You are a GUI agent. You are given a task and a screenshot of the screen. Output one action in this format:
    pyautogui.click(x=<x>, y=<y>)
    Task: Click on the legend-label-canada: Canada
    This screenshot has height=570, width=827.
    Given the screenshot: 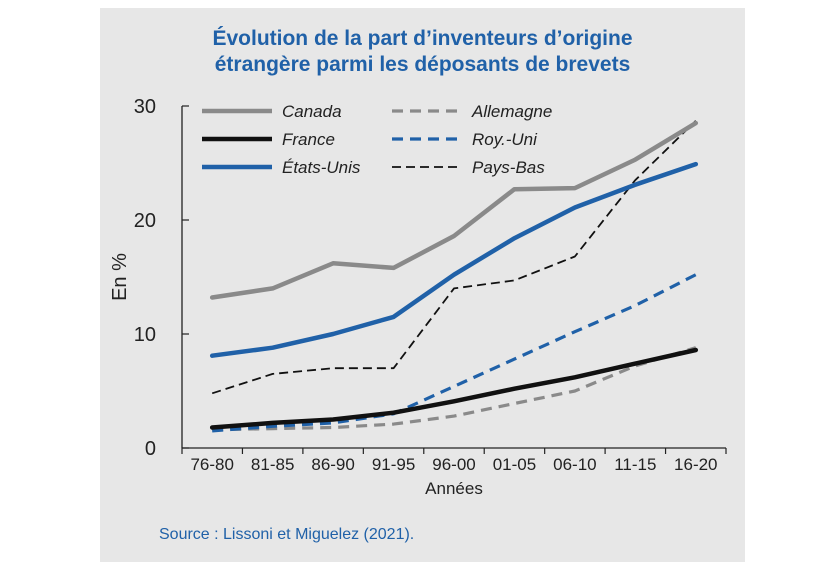 What is the action you would take?
    pyautogui.click(x=312, y=111)
    